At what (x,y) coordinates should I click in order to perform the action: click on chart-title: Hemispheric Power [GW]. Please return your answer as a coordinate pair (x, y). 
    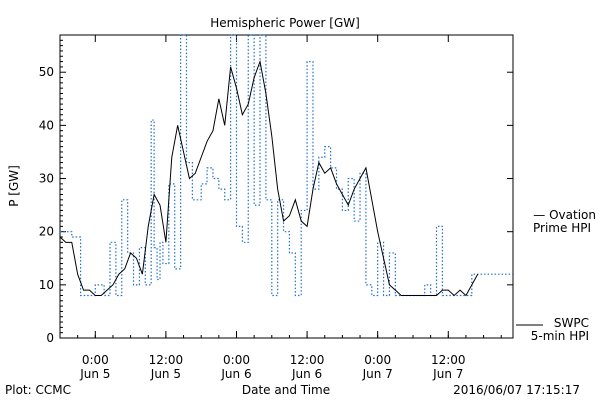
    Looking at the image, I should click on (285, 23).